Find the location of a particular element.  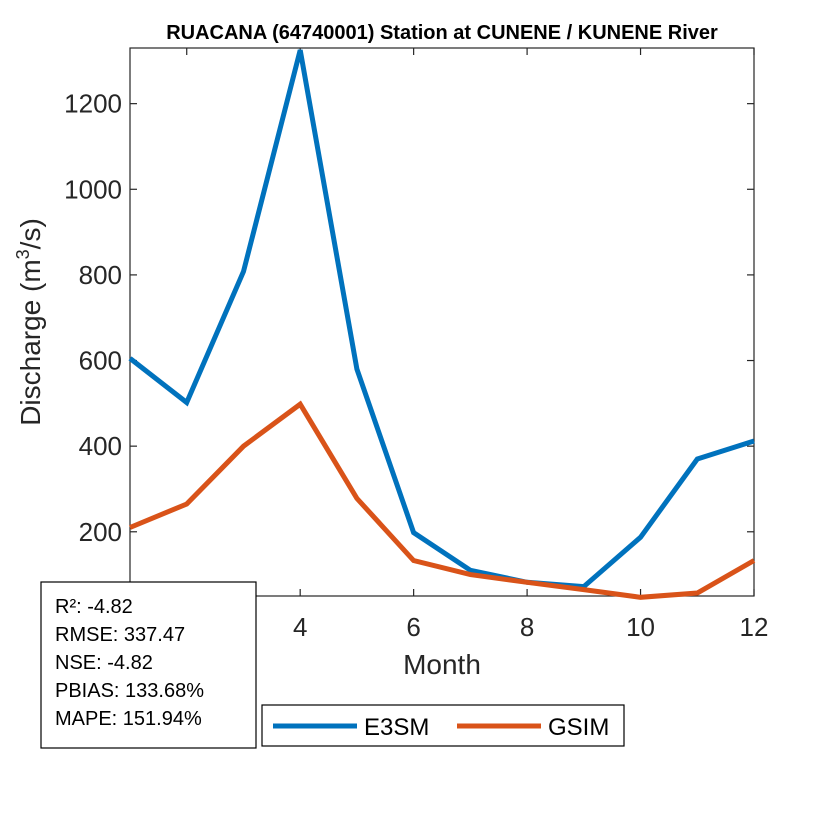

y-tick-label: 600 is located at coordinates (100, 361).